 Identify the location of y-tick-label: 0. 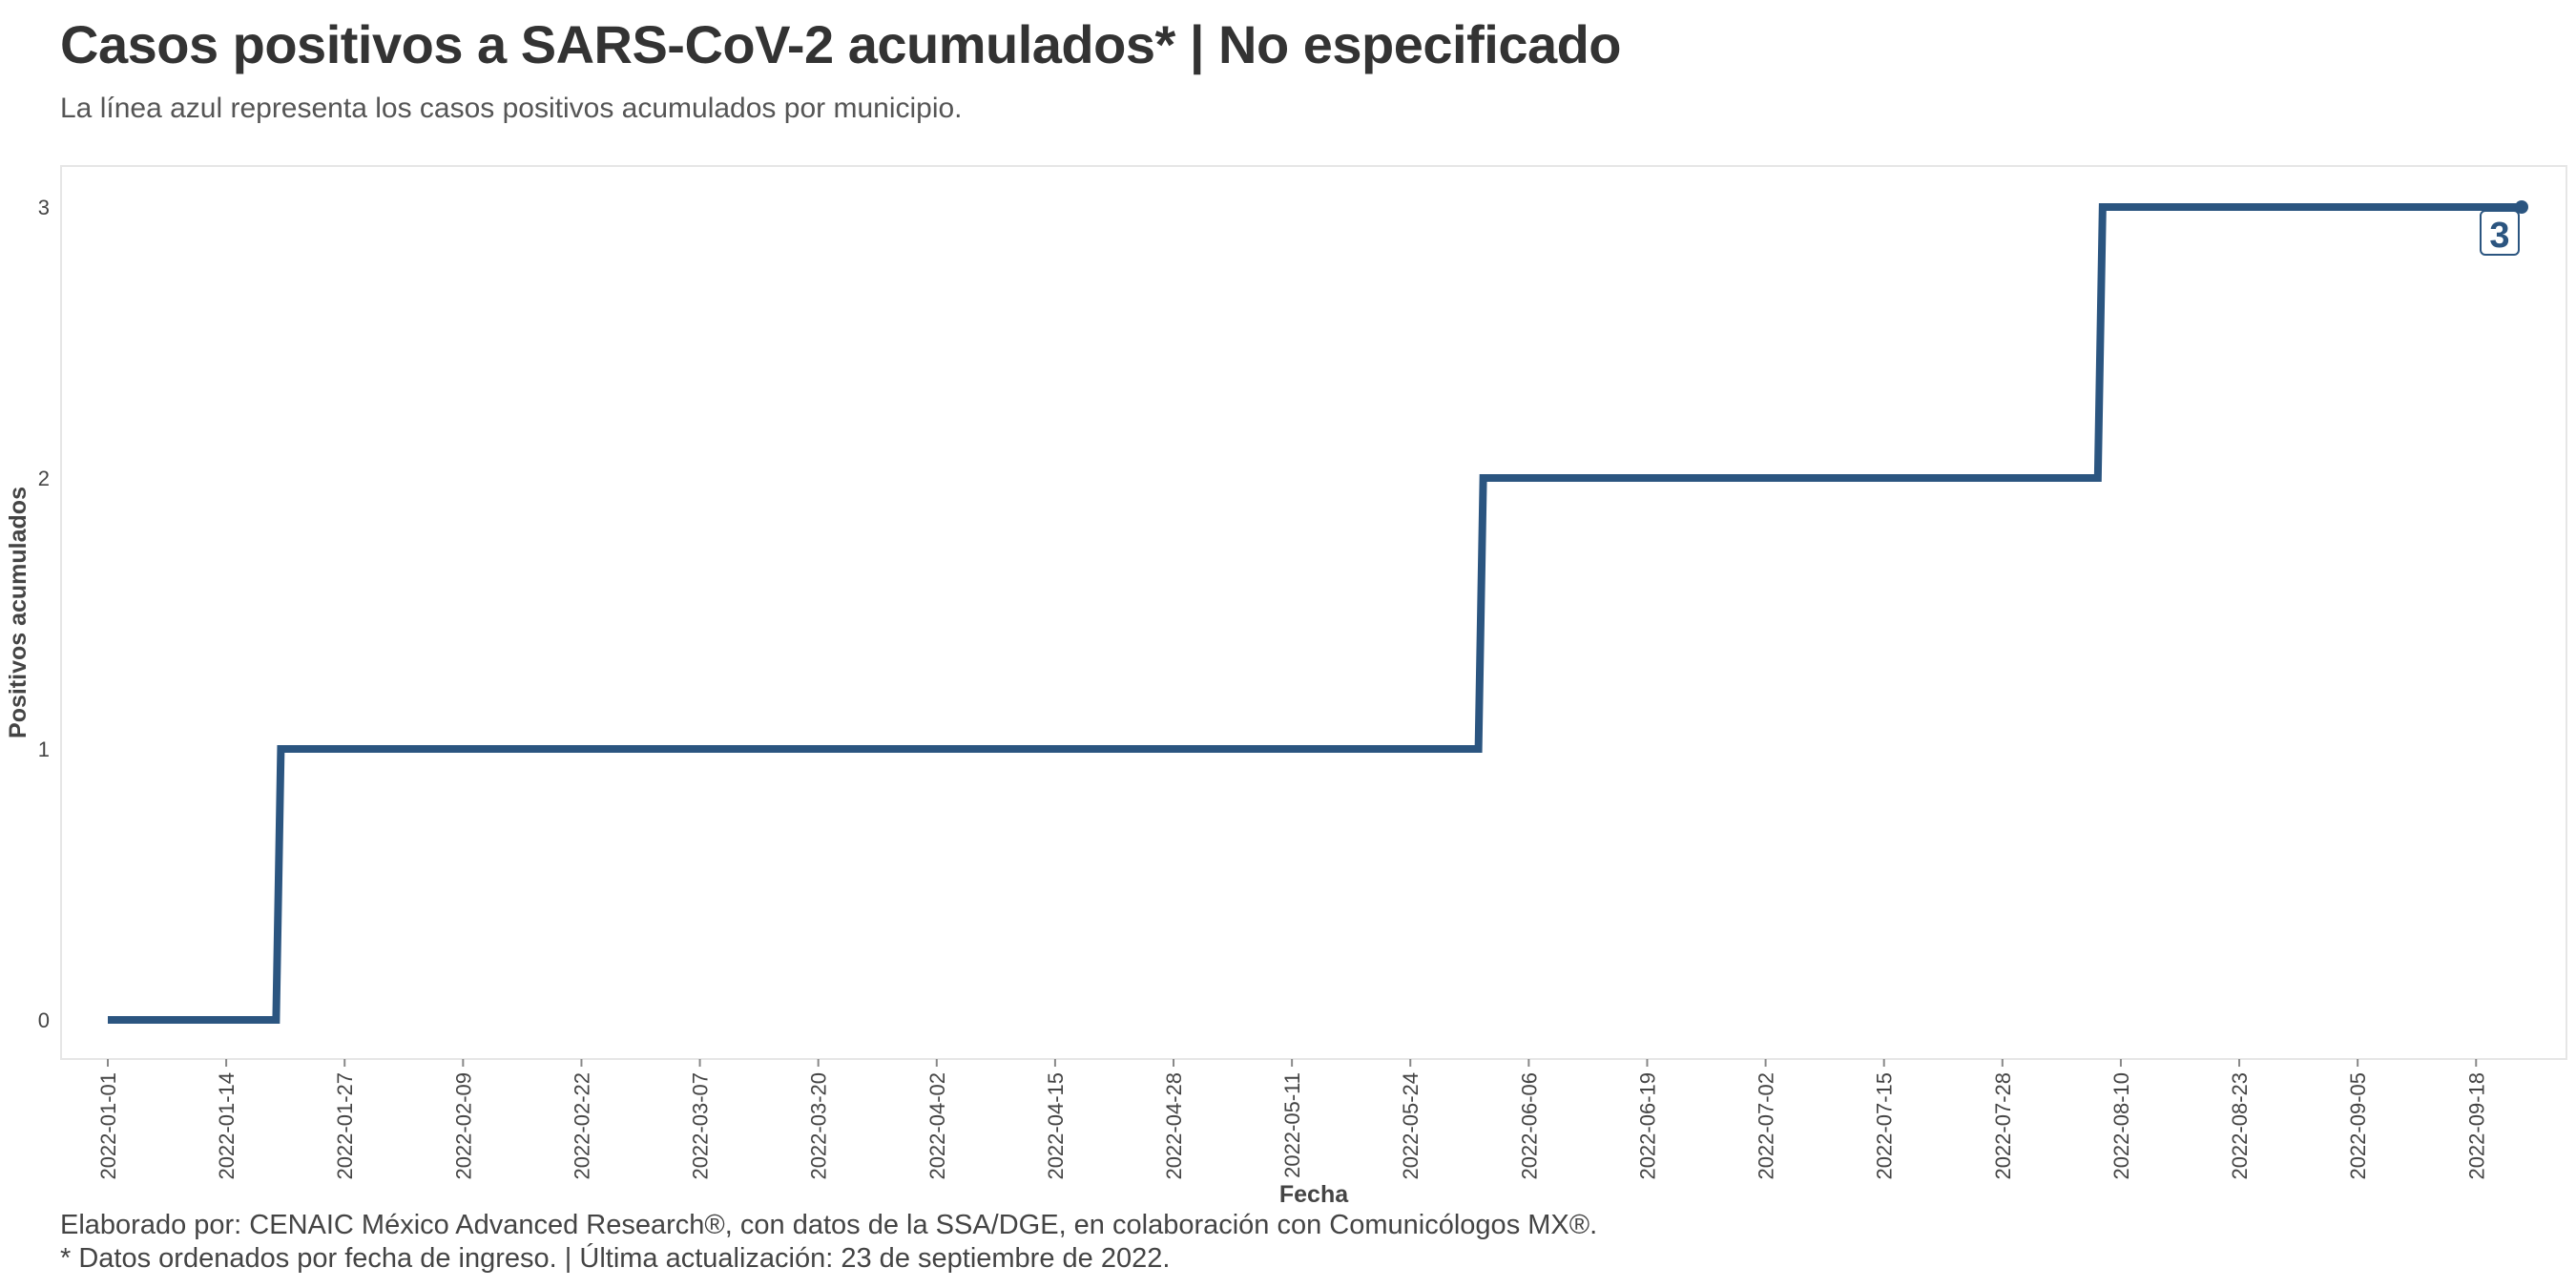
(44, 1020).